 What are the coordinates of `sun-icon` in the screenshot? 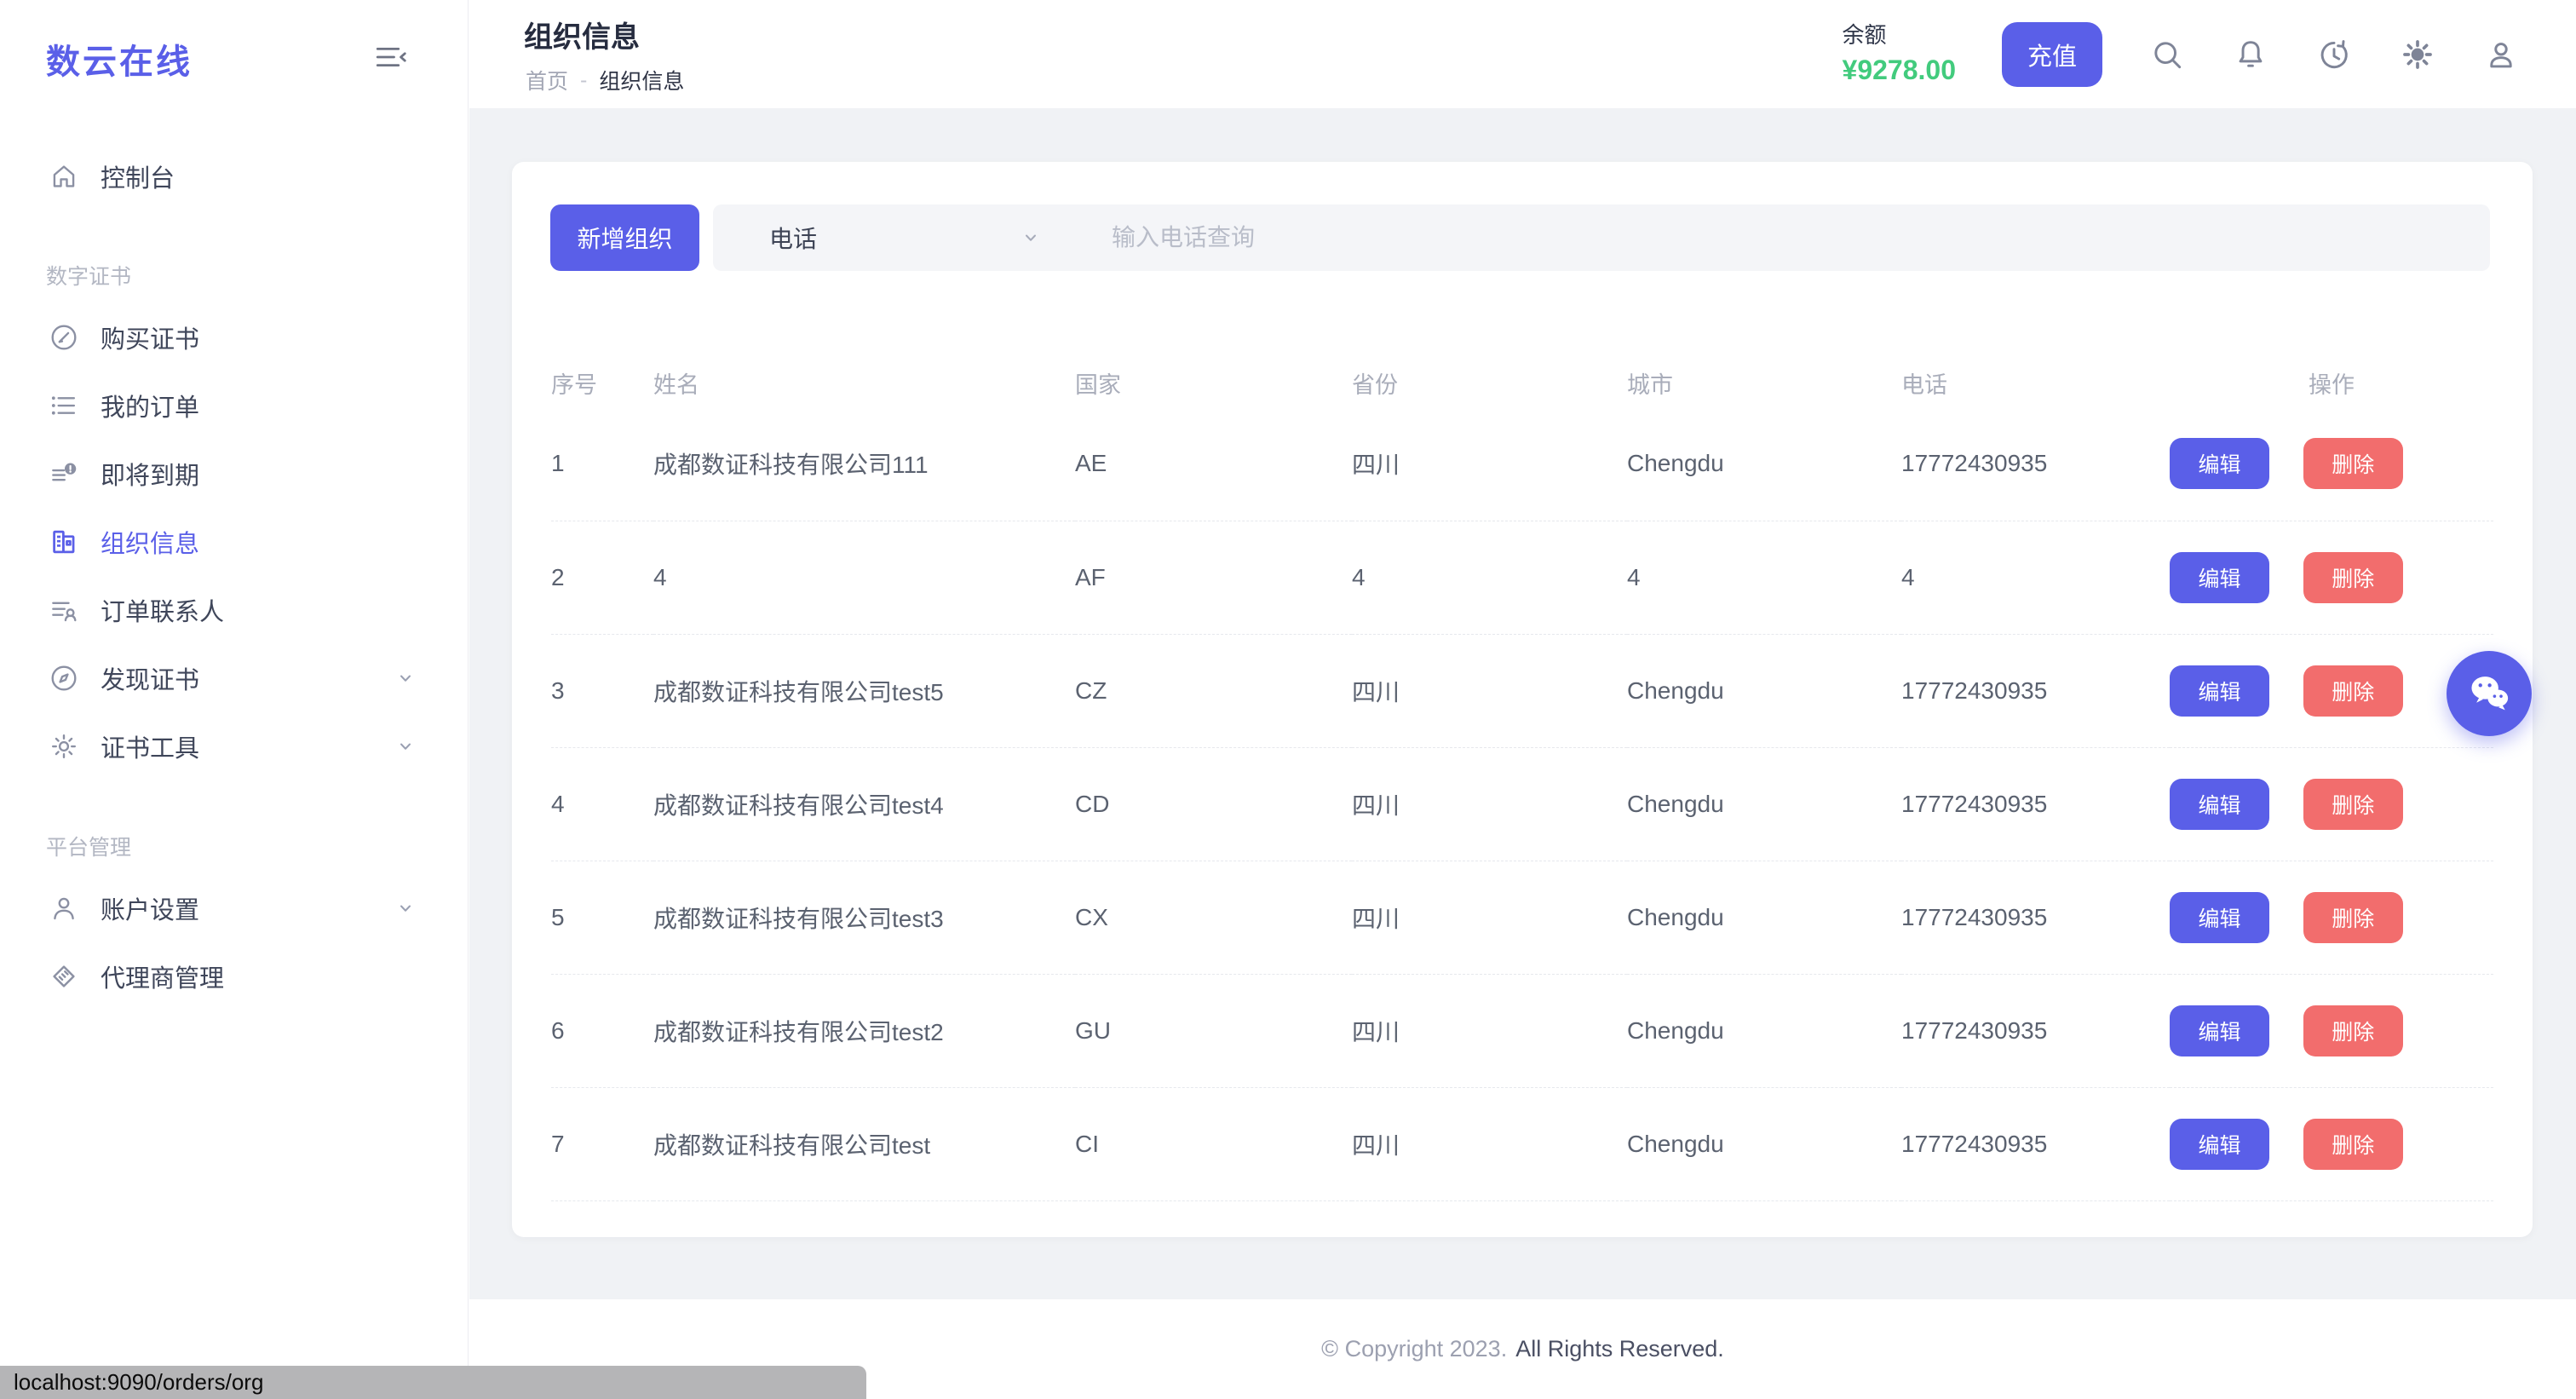 It's located at (2418, 54).